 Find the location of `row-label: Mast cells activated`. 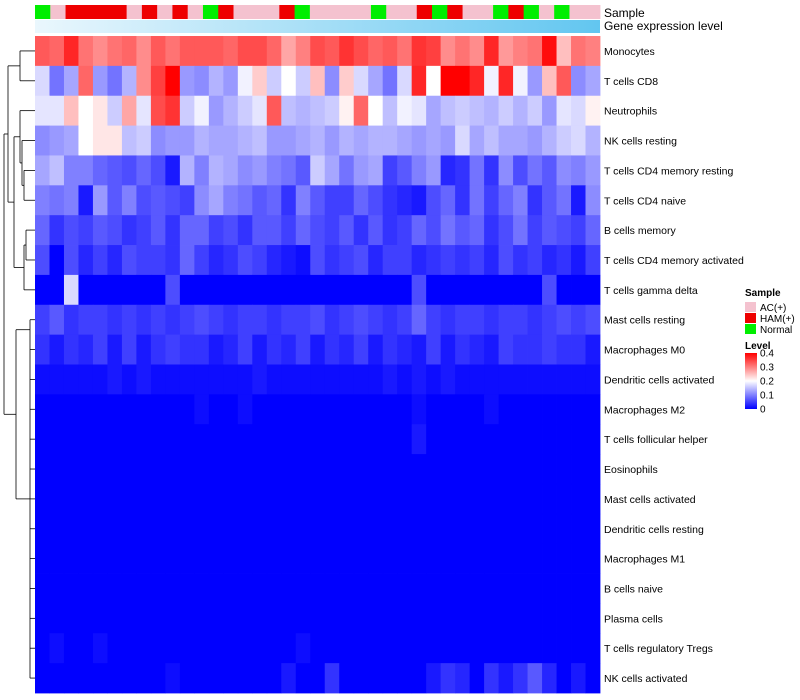

row-label: Mast cells activated is located at coordinates (650, 500).